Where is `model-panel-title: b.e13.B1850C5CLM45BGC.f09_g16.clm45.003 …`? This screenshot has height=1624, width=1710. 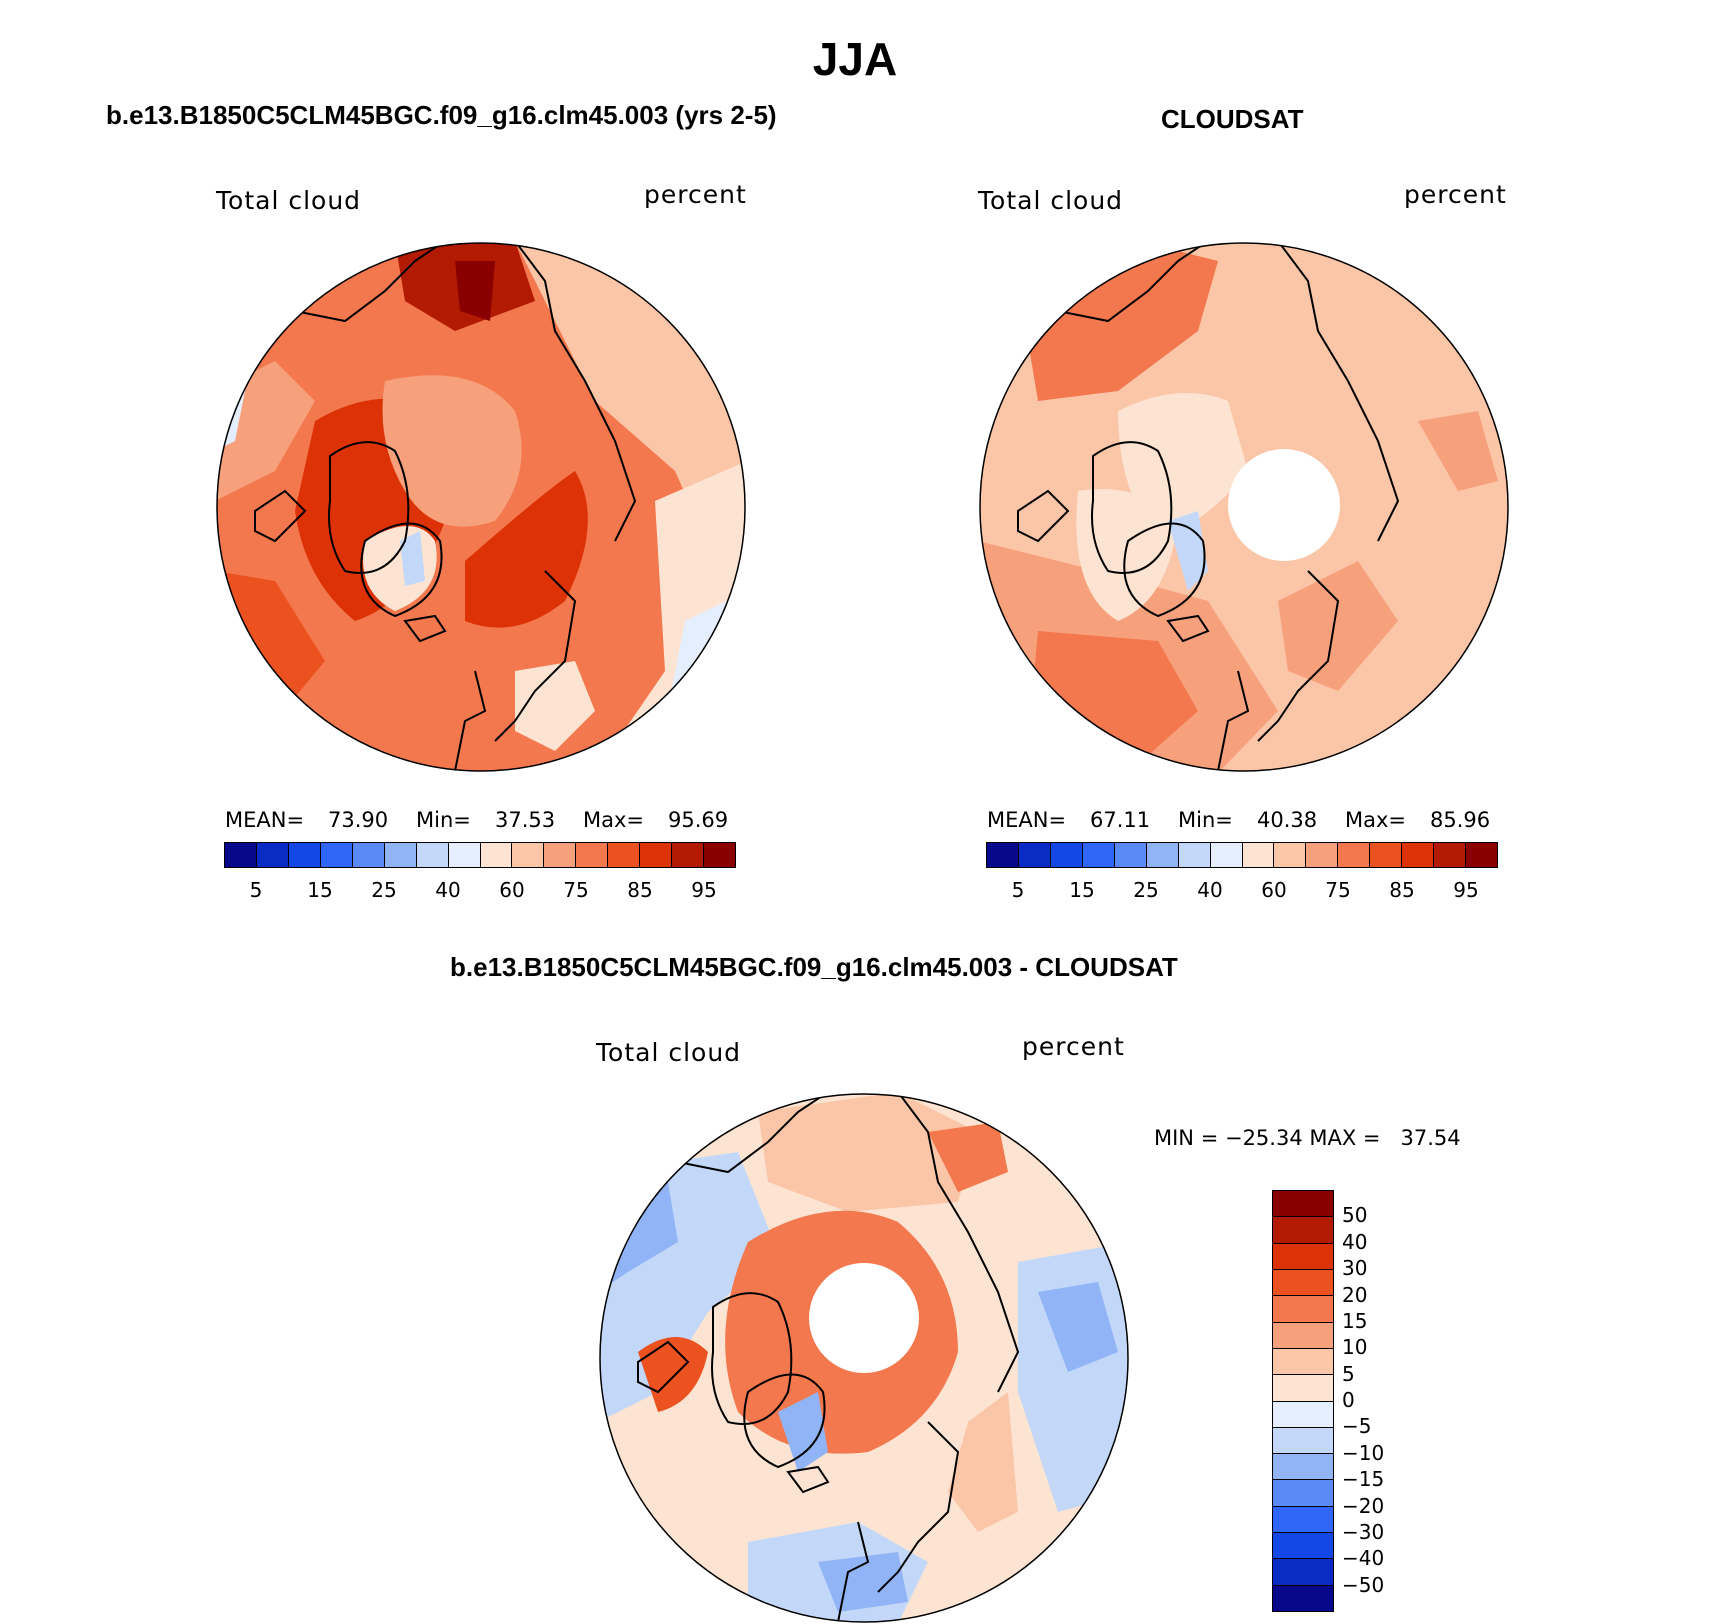
model-panel-title: b.e13.B1850C5CLM45BGC.f09_g16.clm45.003 … is located at coordinates (441, 115).